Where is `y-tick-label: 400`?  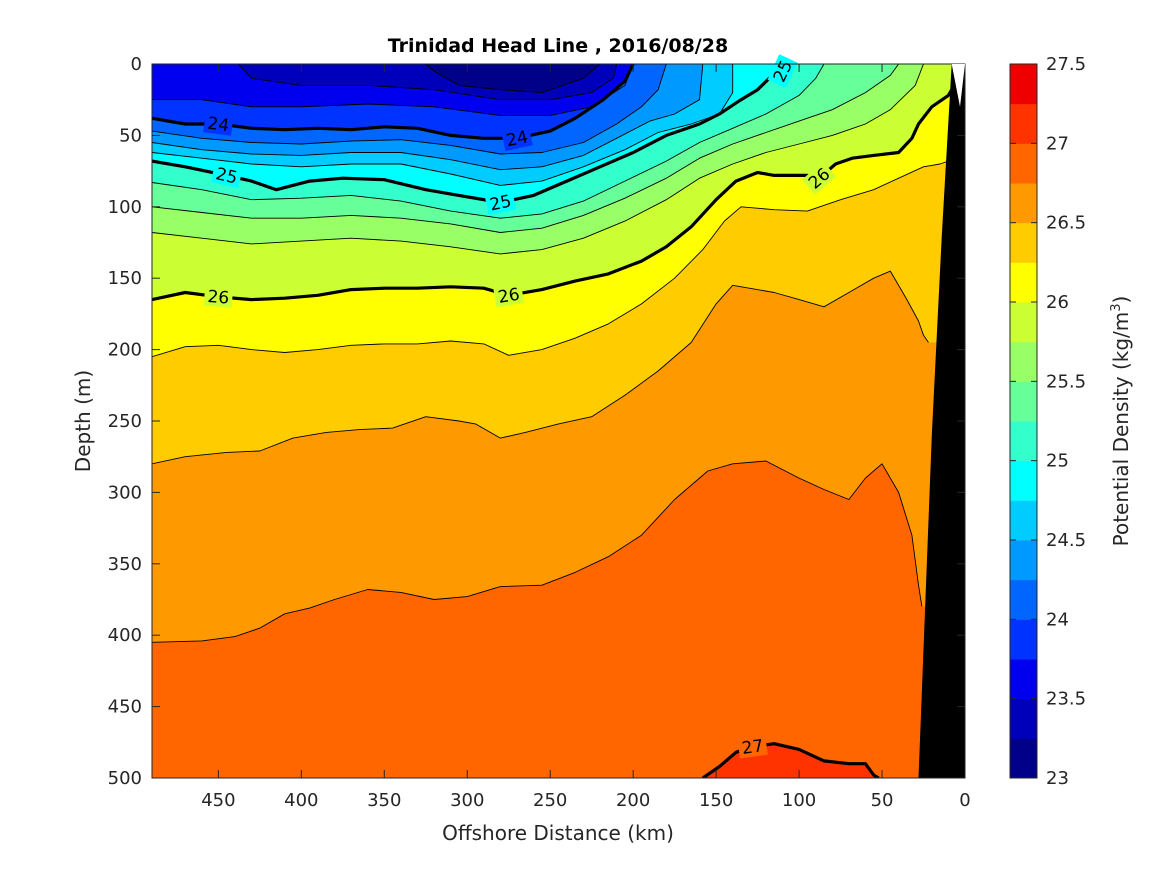 y-tick-label: 400 is located at coordinates (125, 635).